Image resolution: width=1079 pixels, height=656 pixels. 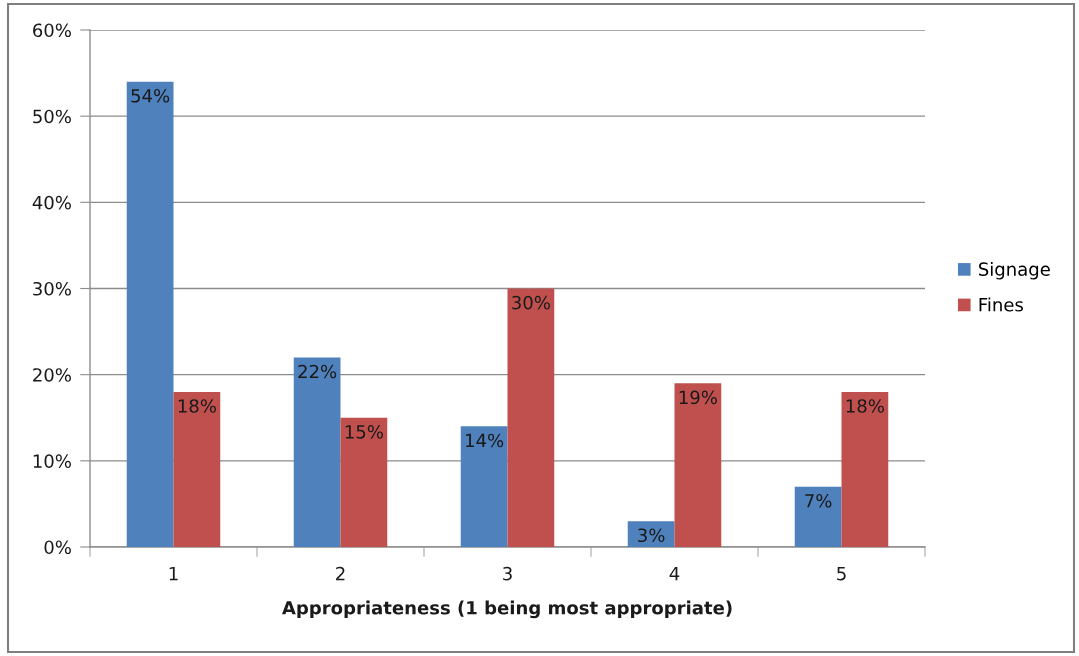 I want to click on x-tick-label: 3, so click(x=507, y=573).